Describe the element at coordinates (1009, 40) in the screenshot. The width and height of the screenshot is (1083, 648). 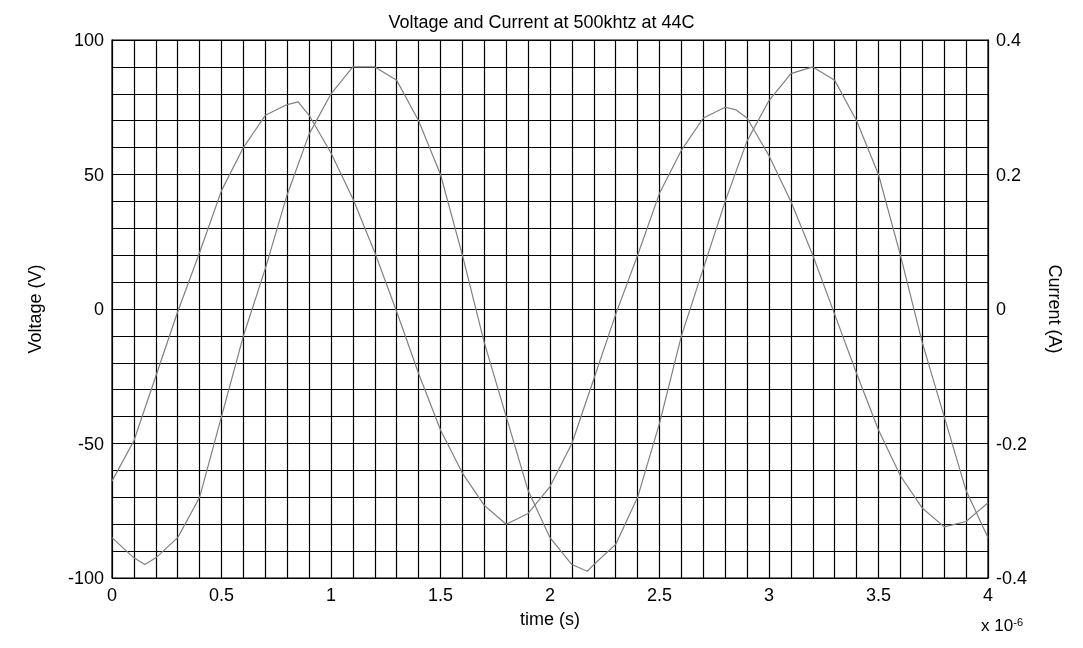
I see `y2-tick-label: 0.4` at that location.